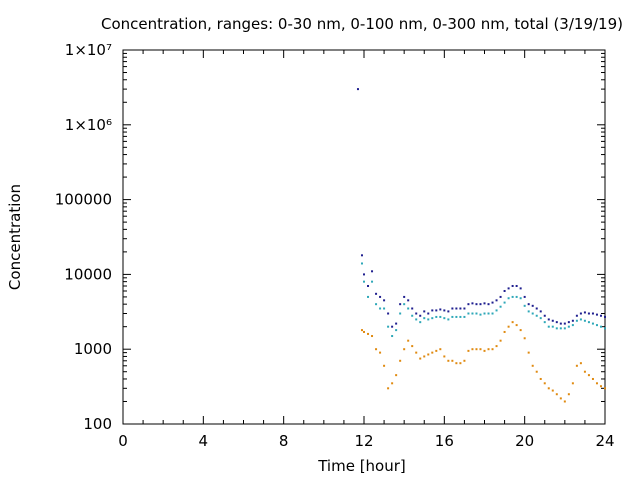 This screenshot has height=480, width=640. Describe the element at coordinates (97, 424) in the screenshot. I see `y-tick-label: 100` at that location.